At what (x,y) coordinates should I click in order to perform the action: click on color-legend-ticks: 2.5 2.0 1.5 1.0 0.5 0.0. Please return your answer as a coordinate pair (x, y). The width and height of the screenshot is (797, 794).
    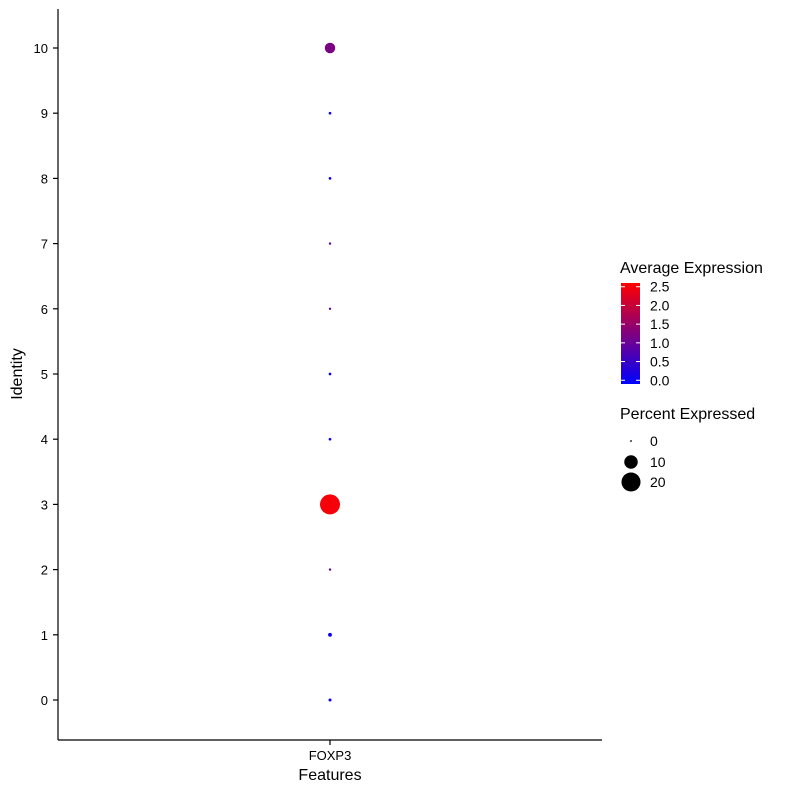
    Looking at the image, I should click on (645, 333).